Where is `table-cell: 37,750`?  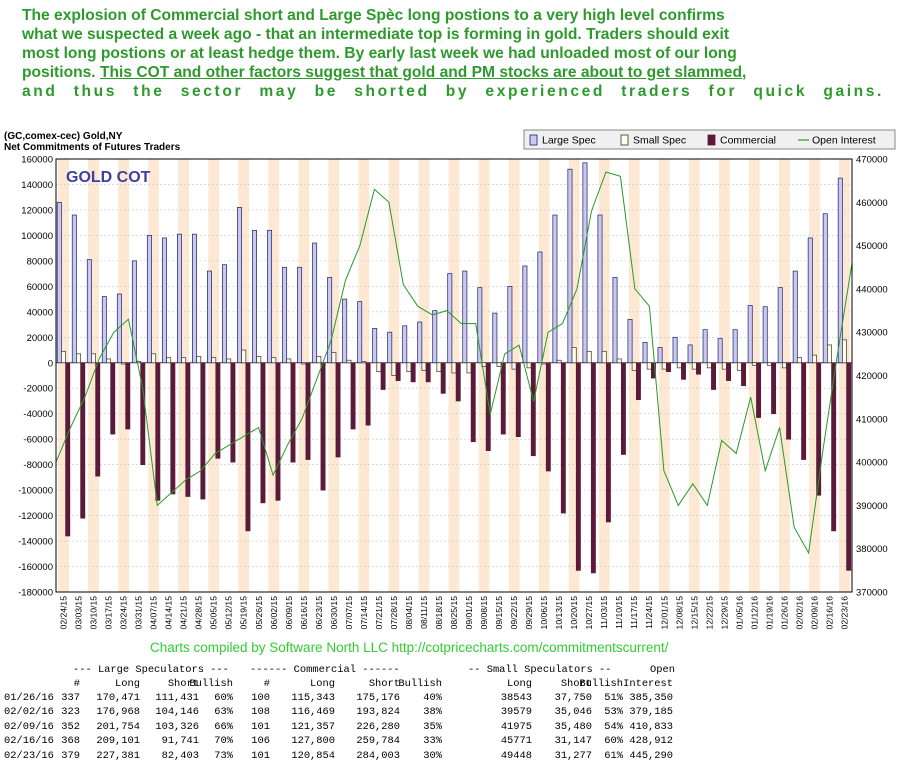 table-cell: 37,750 is located at coordinates (573, 698).